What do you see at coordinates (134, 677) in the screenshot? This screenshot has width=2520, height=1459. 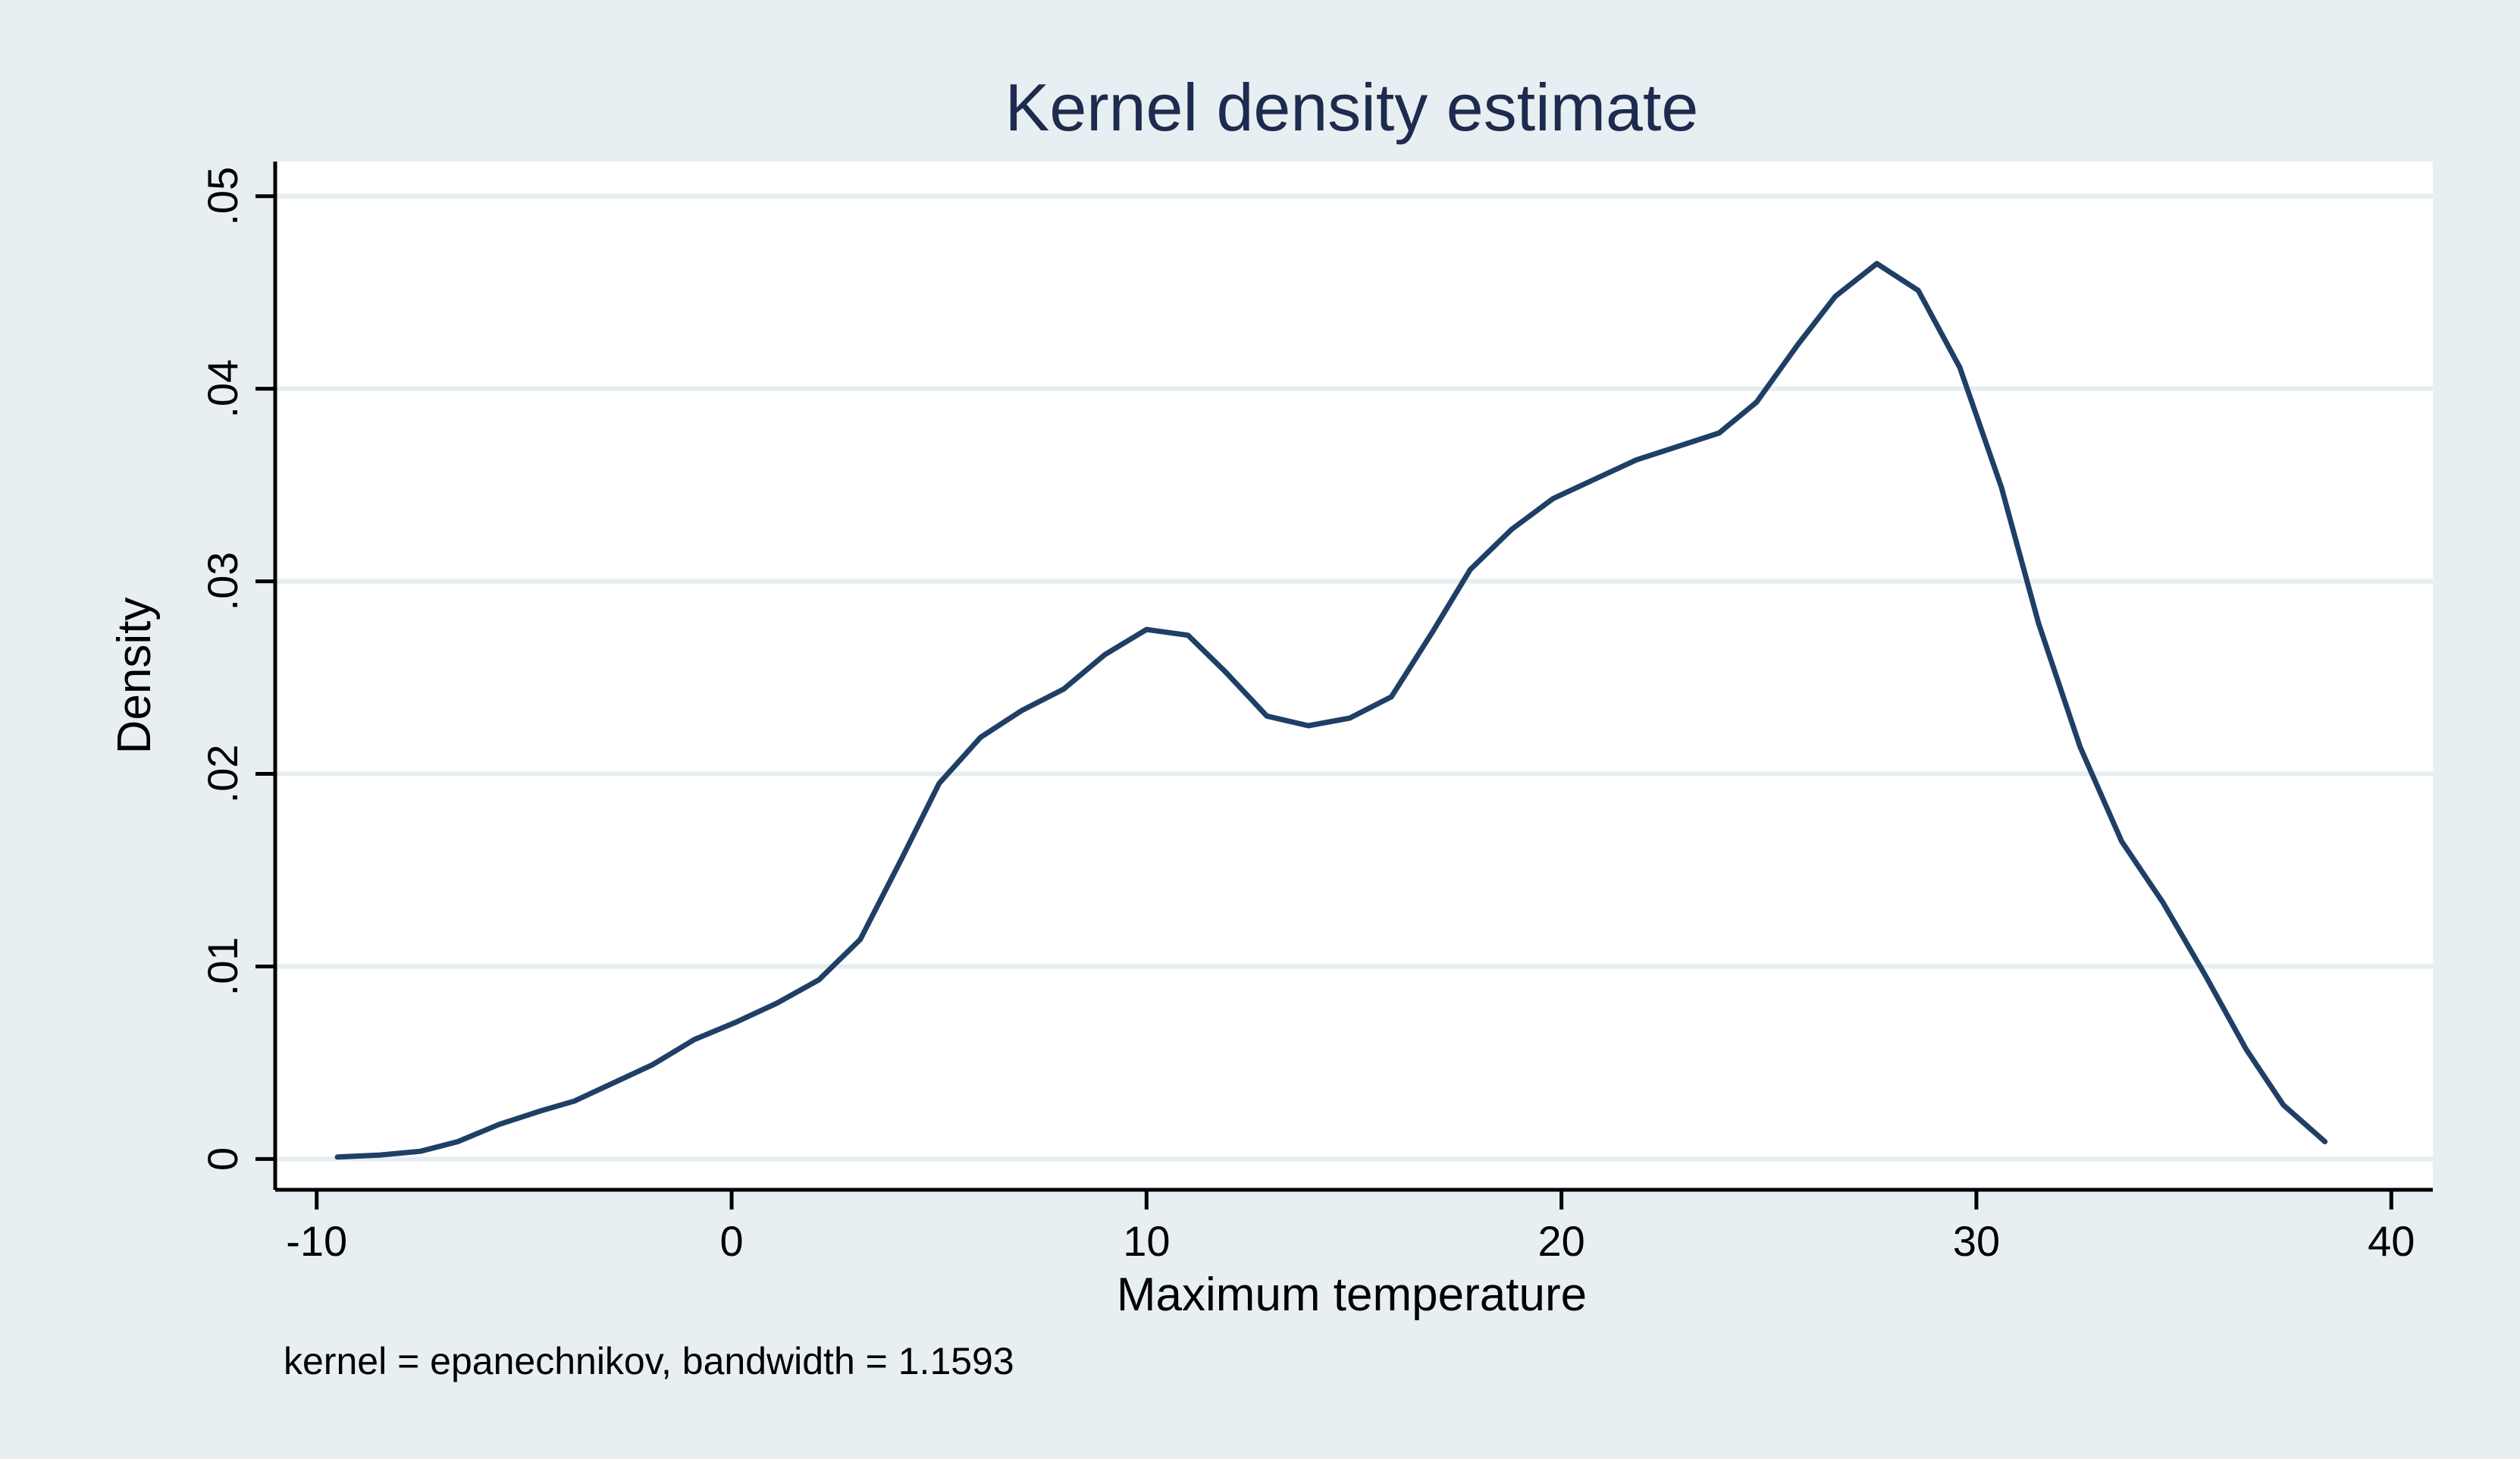 I see `y-axis-label: Density` at bounding box center [134, 677].